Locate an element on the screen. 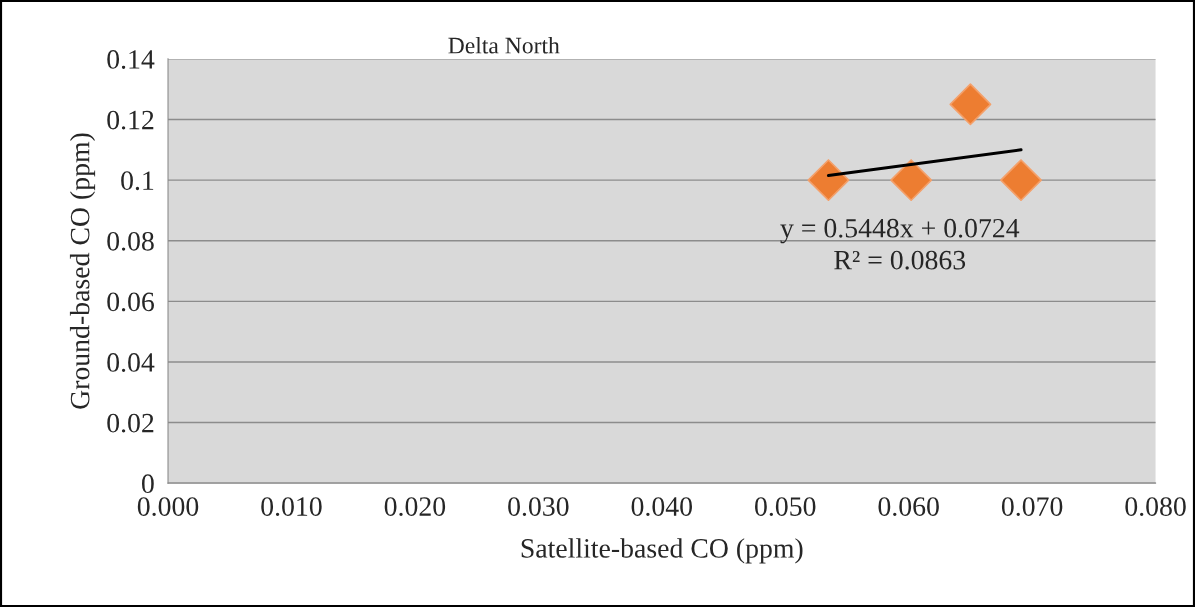 The height and width of the screenshot is (607, 1195). y-tick-label: 0 is located at coordinates (147, 484).